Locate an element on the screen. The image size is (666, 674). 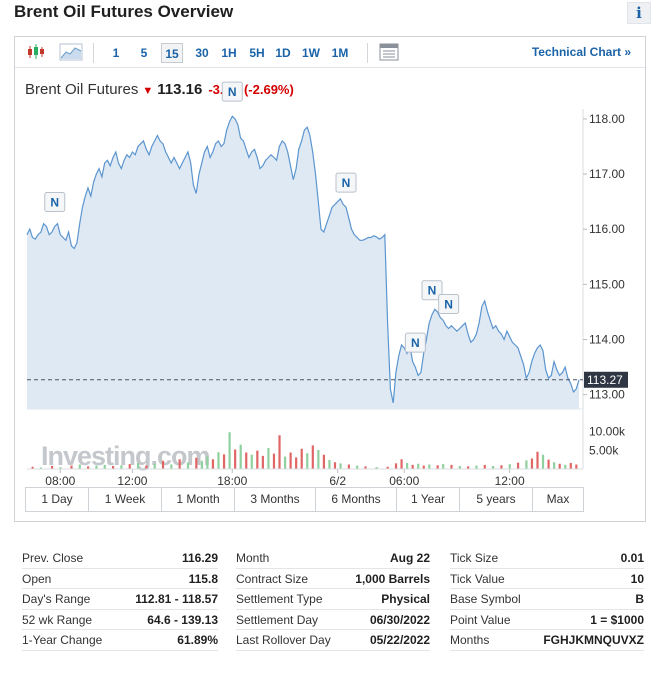
interval-1: 1 is located at coordinates (116, 53).